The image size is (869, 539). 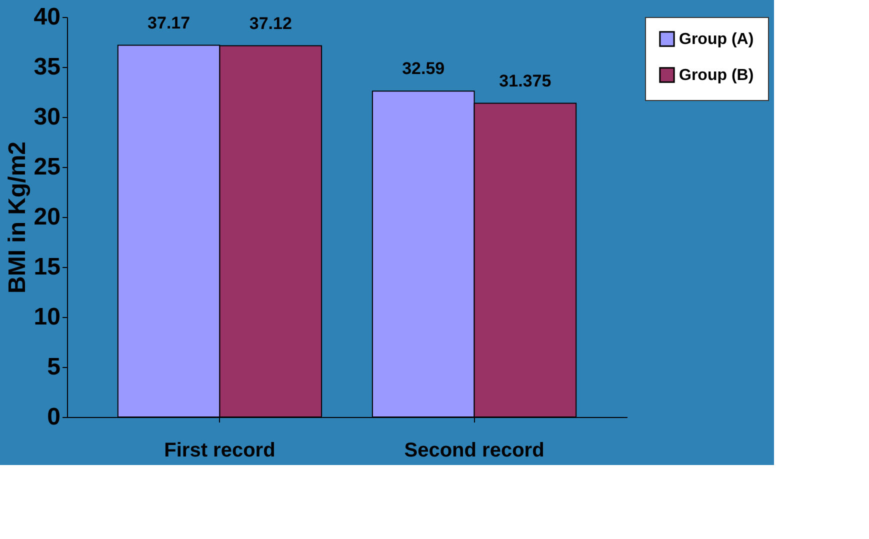 What do you see at coordinates (474, 451) in the screenshot?
I see `x-tick-label: Second record` at bounding box center [474, 451].